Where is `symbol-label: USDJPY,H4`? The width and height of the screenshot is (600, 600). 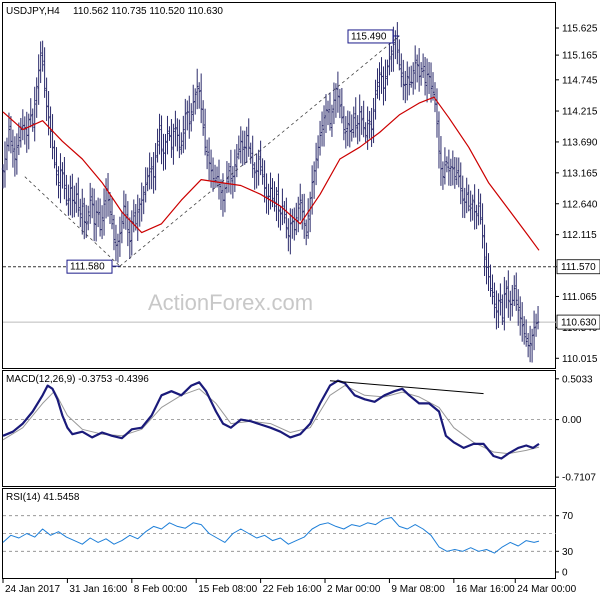
symbol-label: USDJPY,H4 is located at coordinates (33, 11).